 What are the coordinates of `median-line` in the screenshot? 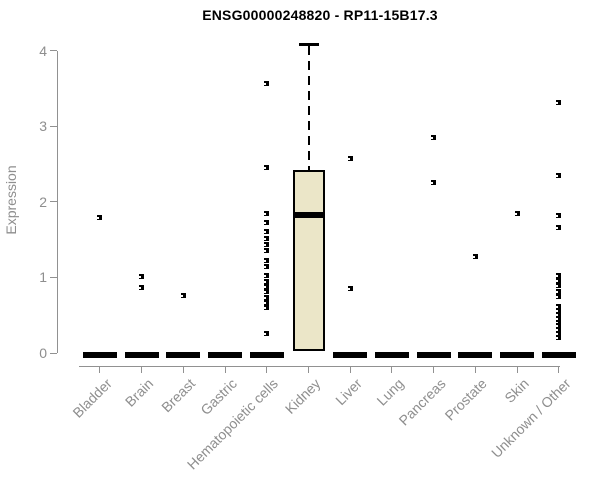 It's located at (308, 215).